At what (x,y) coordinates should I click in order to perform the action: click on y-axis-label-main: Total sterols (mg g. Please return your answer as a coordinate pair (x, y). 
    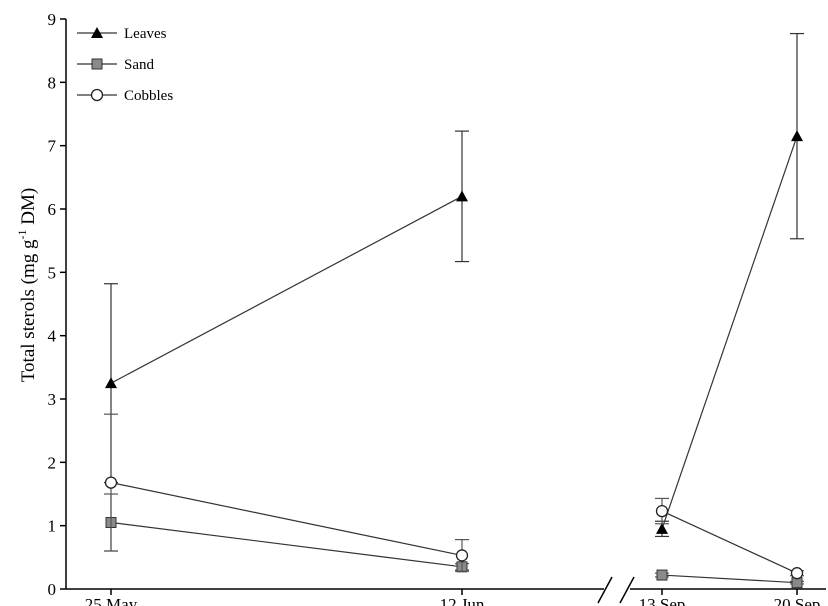
    Looking at the image, I should click on (28, 310).